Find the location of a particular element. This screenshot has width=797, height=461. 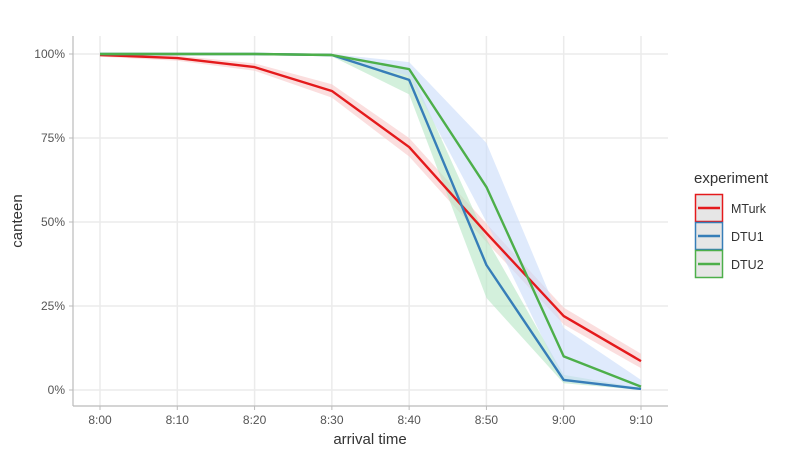

x-tick-label: 8:20 is located at coordinates (255, 420).